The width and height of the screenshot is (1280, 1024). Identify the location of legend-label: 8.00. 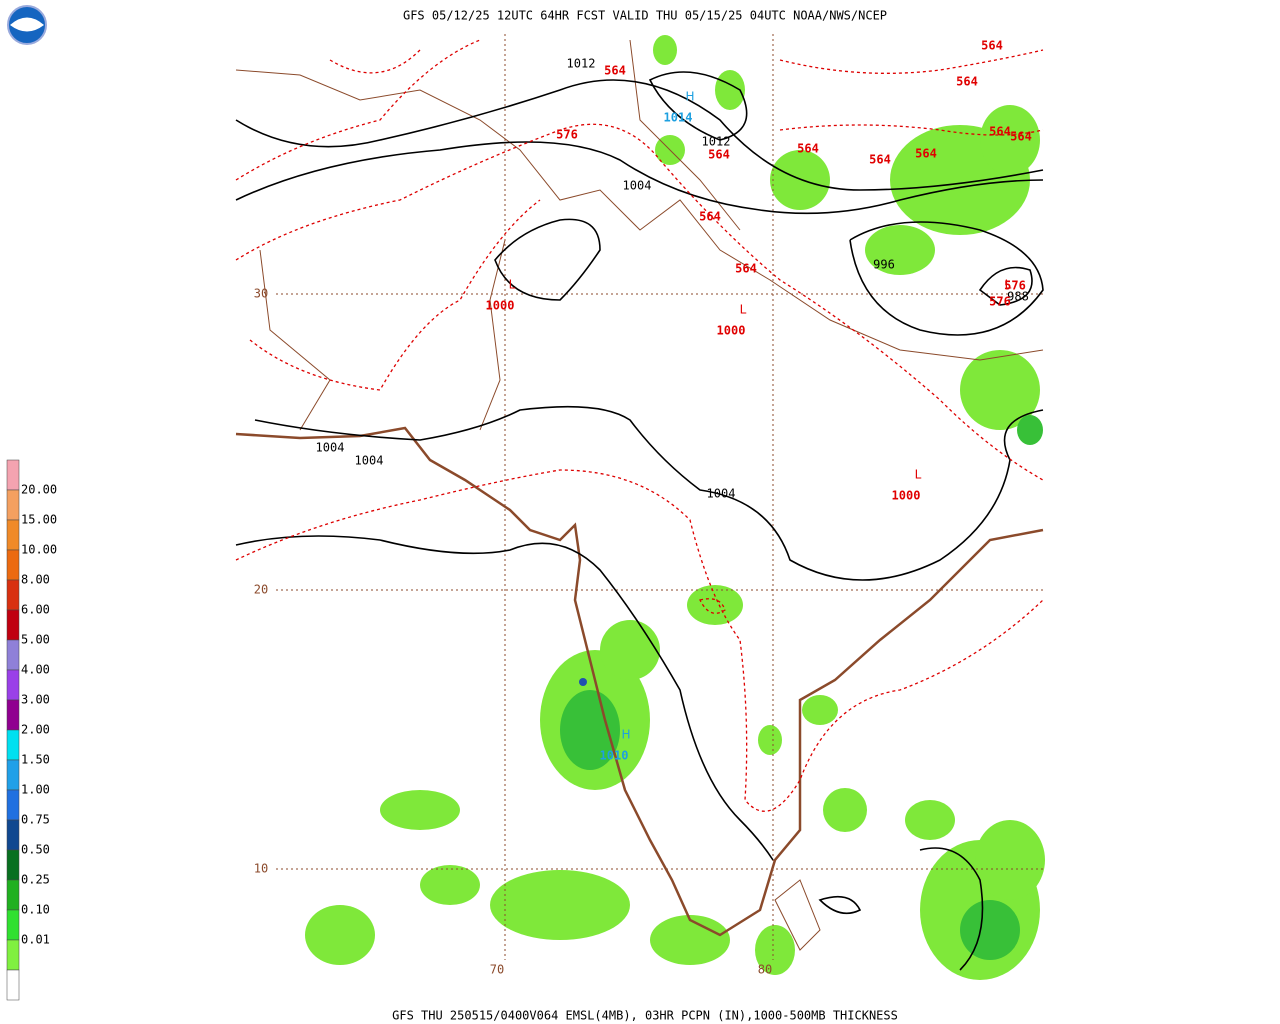
(35, 580).